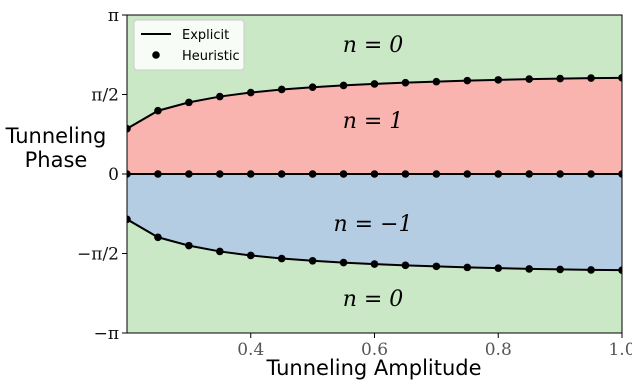 This screenshot has width=632, height=381. What do you see at coordinates (250, 350) in the screenshot?
I see `x-tick-label: 0.4` at bounding box center [250, 350].